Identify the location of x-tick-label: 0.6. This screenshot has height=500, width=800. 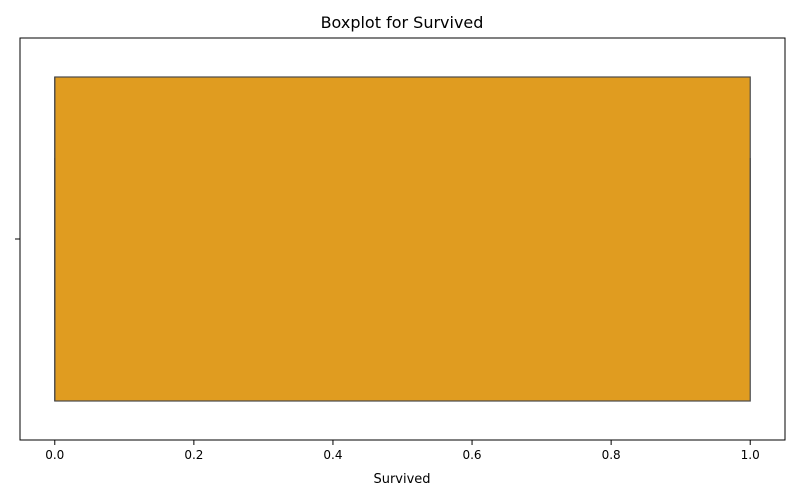
(471, 455).